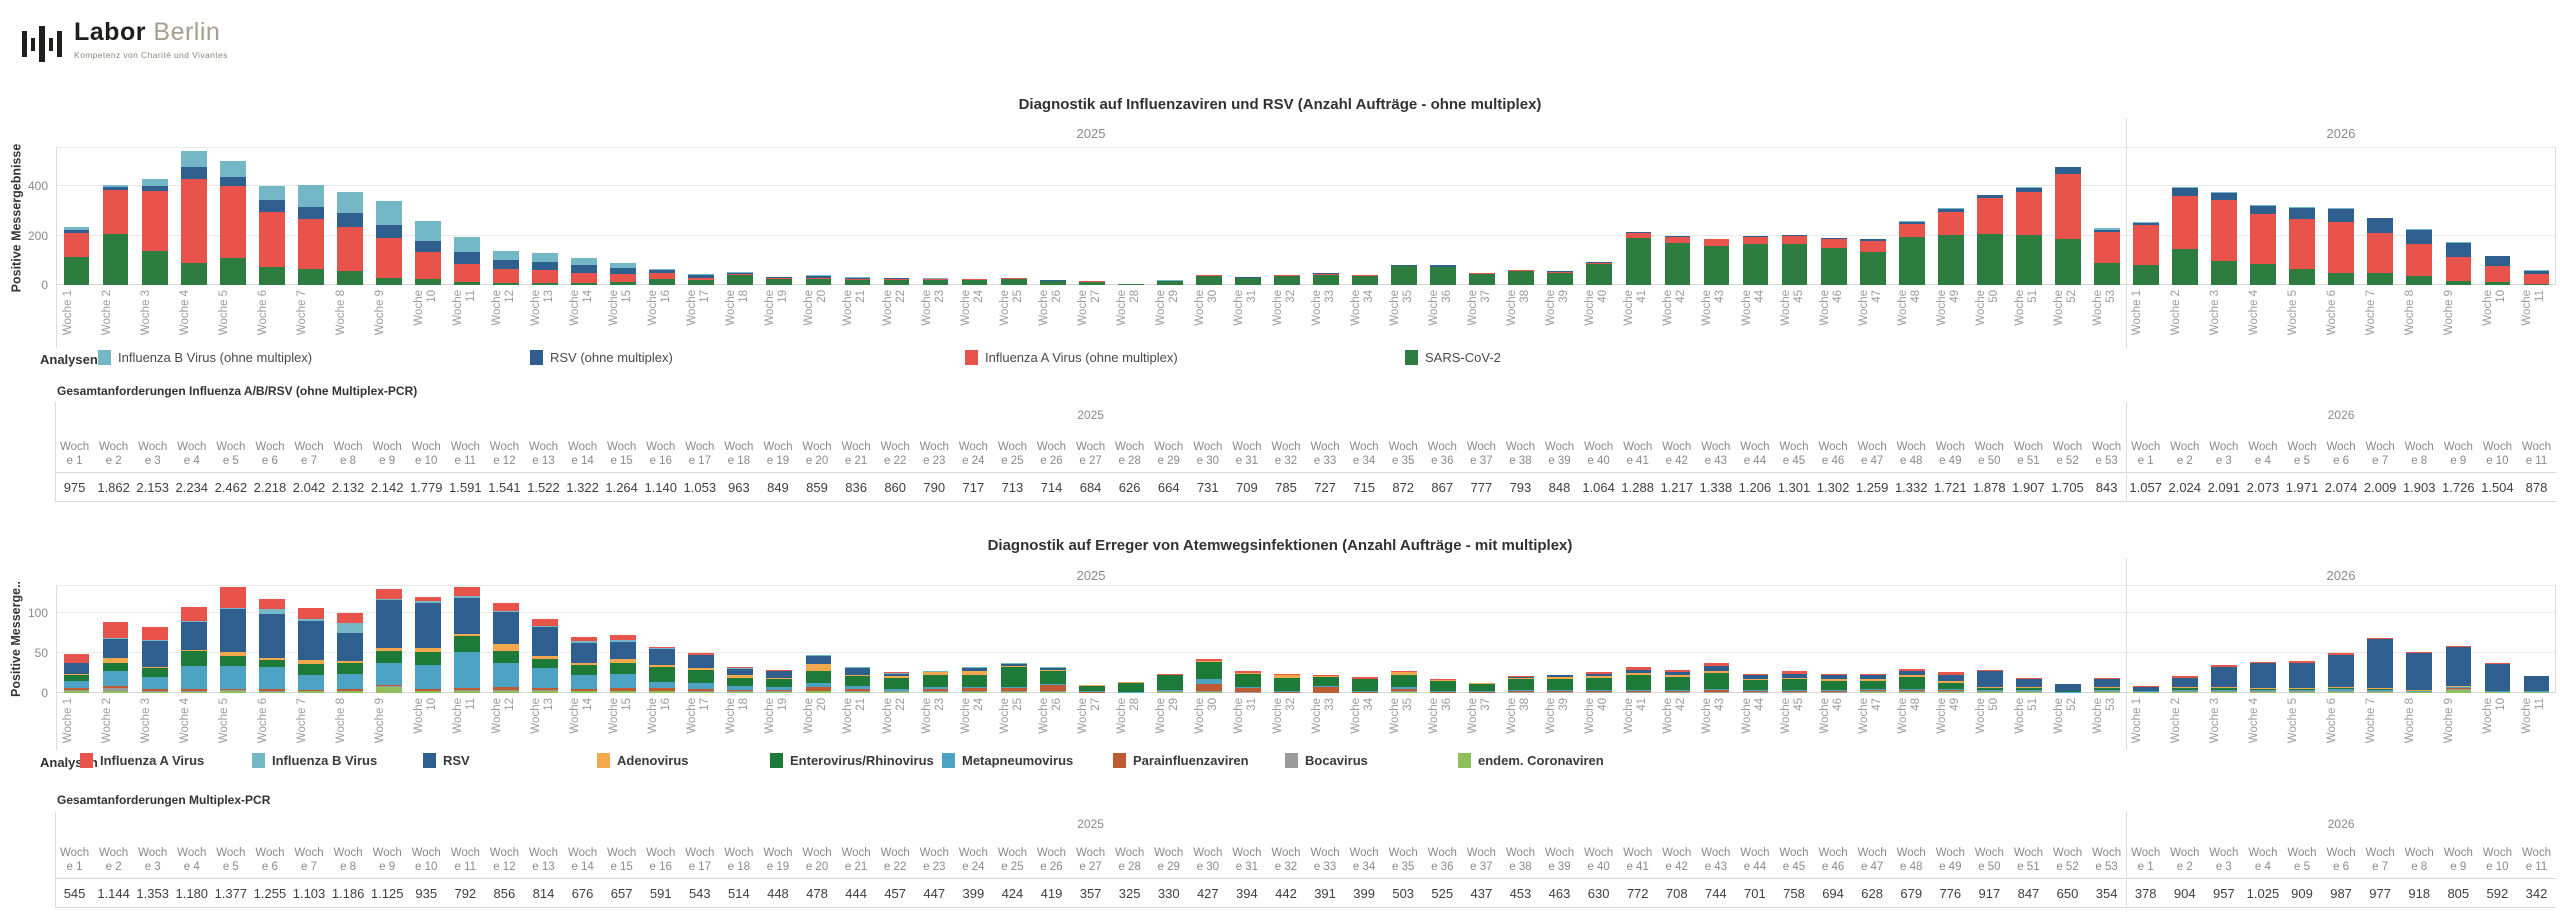  Describe the element at coordinates (895, 893) in the screenshot. I see `table-cell: 457` at that location.